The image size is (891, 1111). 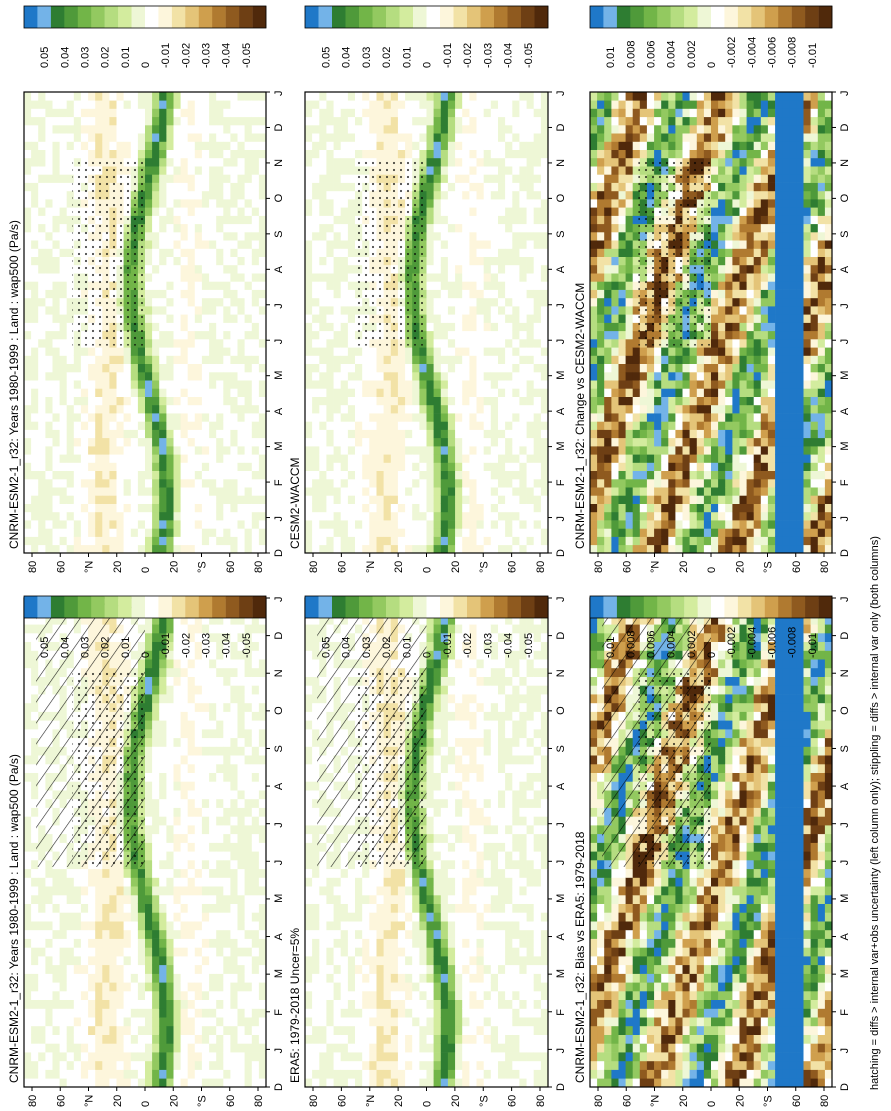 What do you see at coordinates (174, 567) in the screenshot?
I see `lat-label: 20` at bounding box center [174, 567].